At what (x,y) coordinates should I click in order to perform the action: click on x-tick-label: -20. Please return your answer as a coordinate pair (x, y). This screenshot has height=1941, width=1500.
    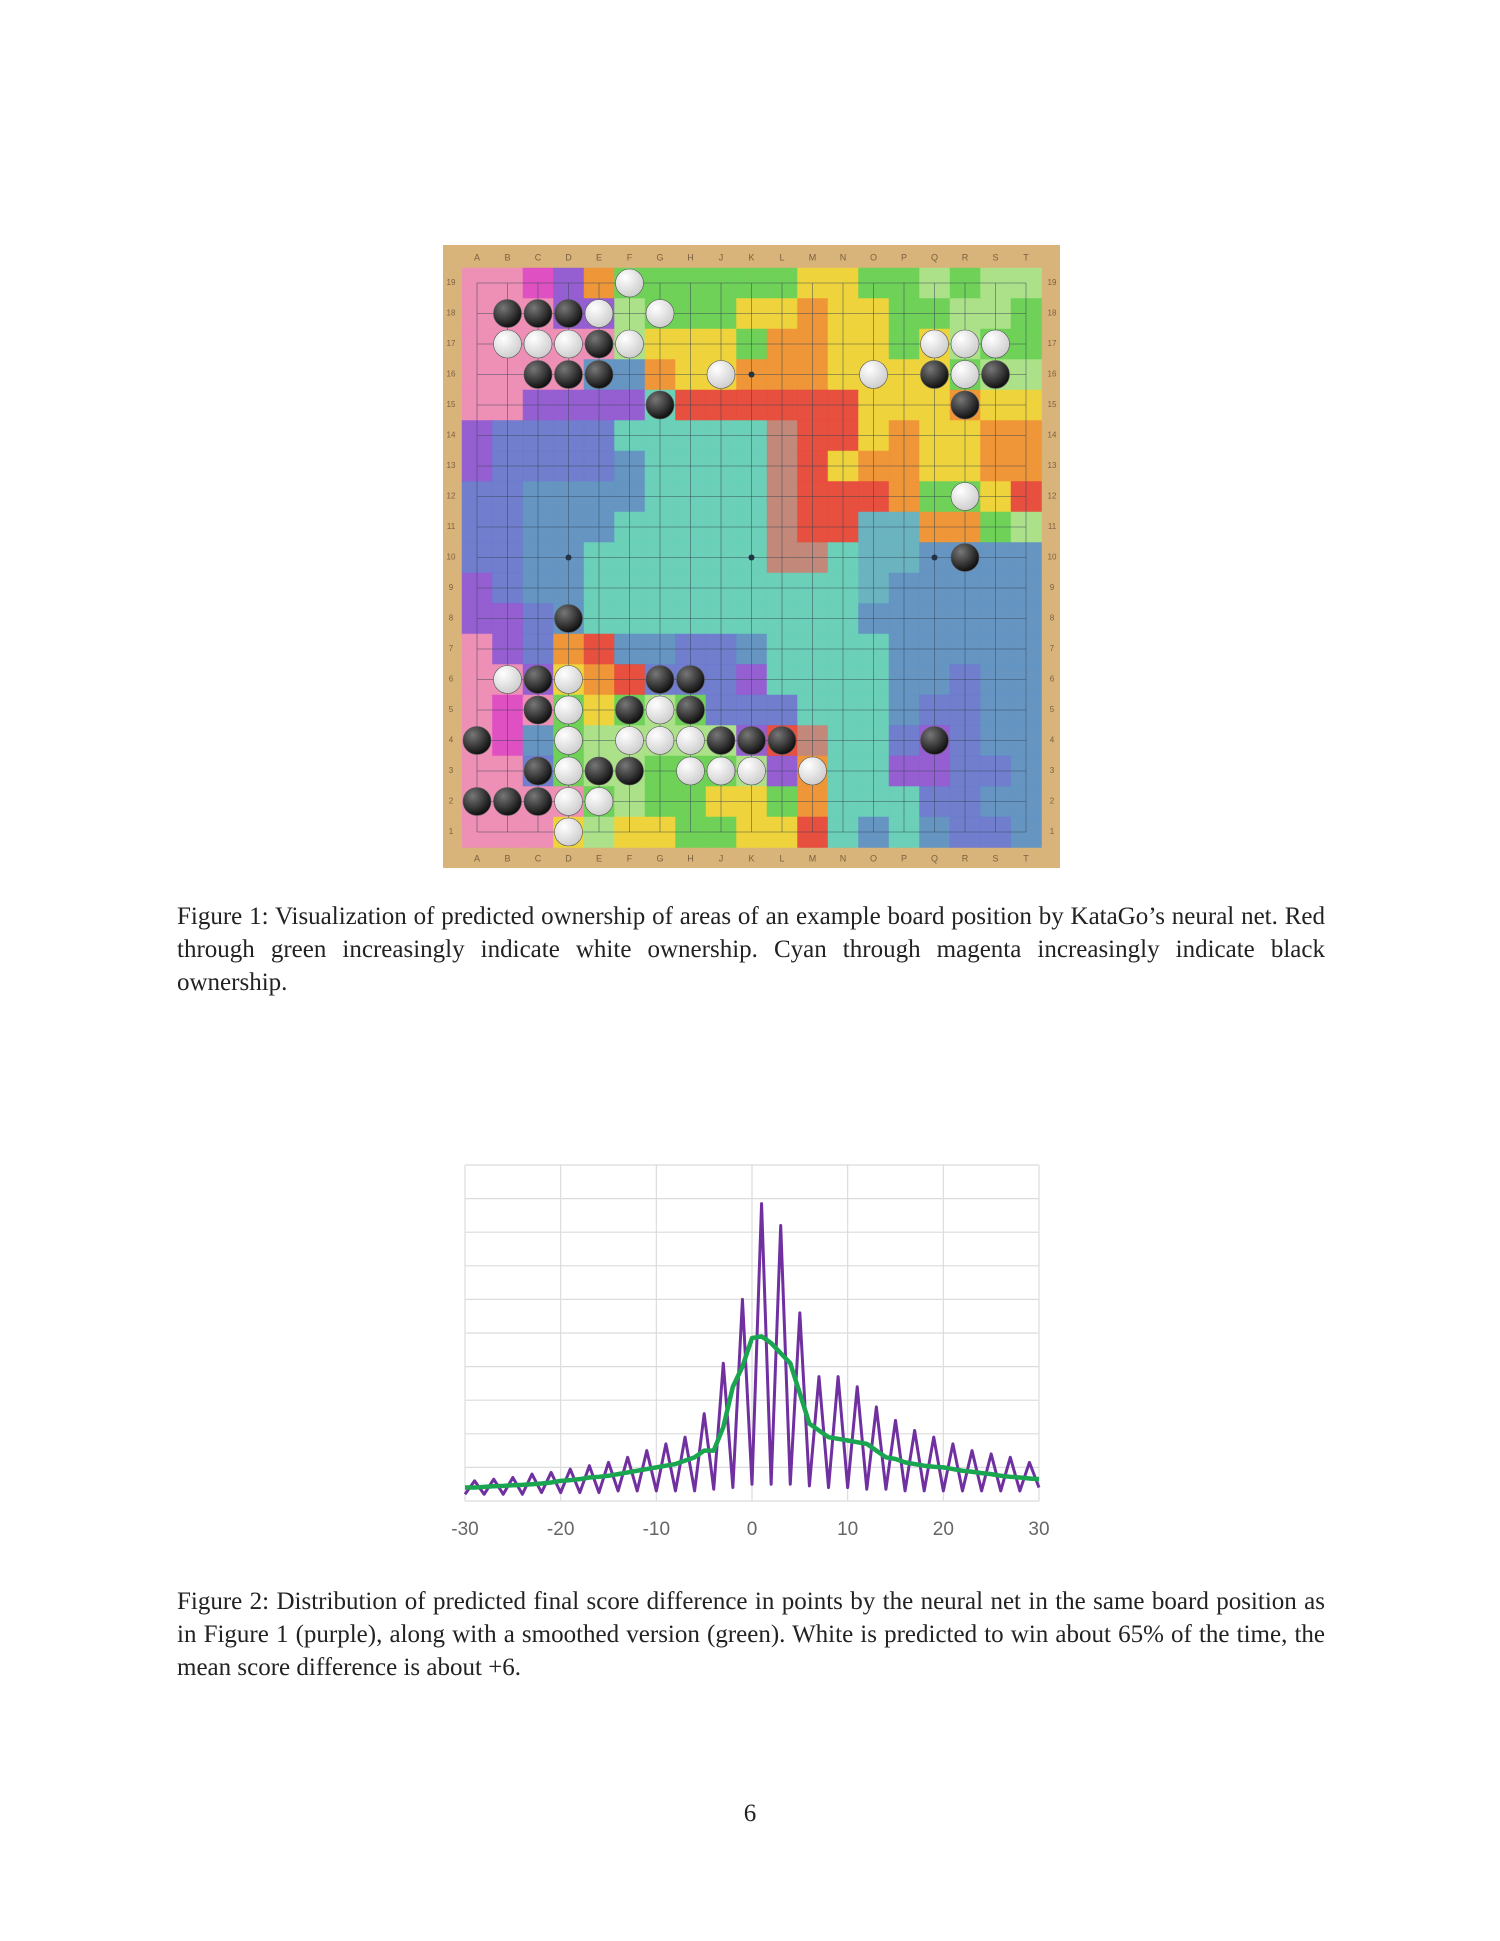
    Looking at the image, I should click on (560, 1529).